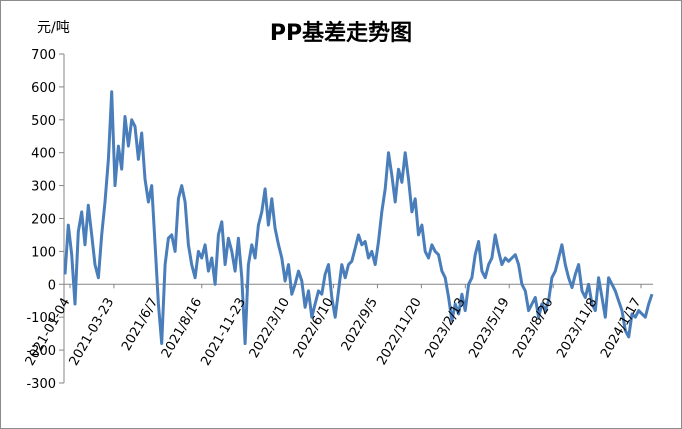 This screenshot has height=429, width=682. I want to click on x-tick-label: 2023/2/13, so click(445, 328).